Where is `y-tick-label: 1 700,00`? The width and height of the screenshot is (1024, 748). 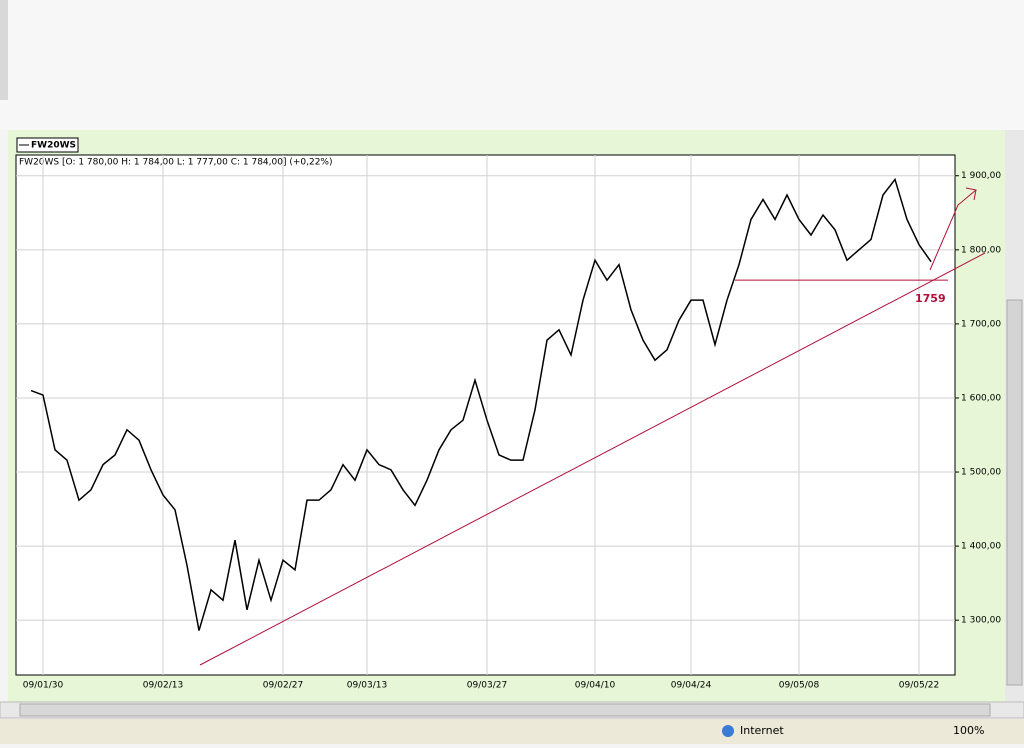
y-tick-label: 1 700,00 is located at coordinates (981, 324).